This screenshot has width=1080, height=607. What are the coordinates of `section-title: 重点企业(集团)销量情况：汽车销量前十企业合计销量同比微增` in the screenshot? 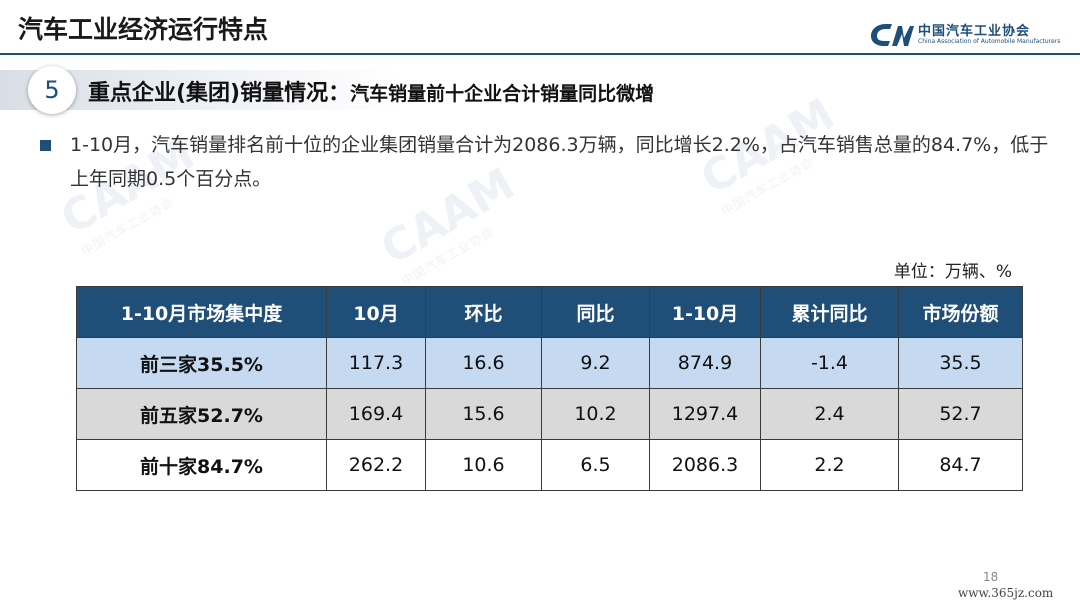 It's located at (371, 91).